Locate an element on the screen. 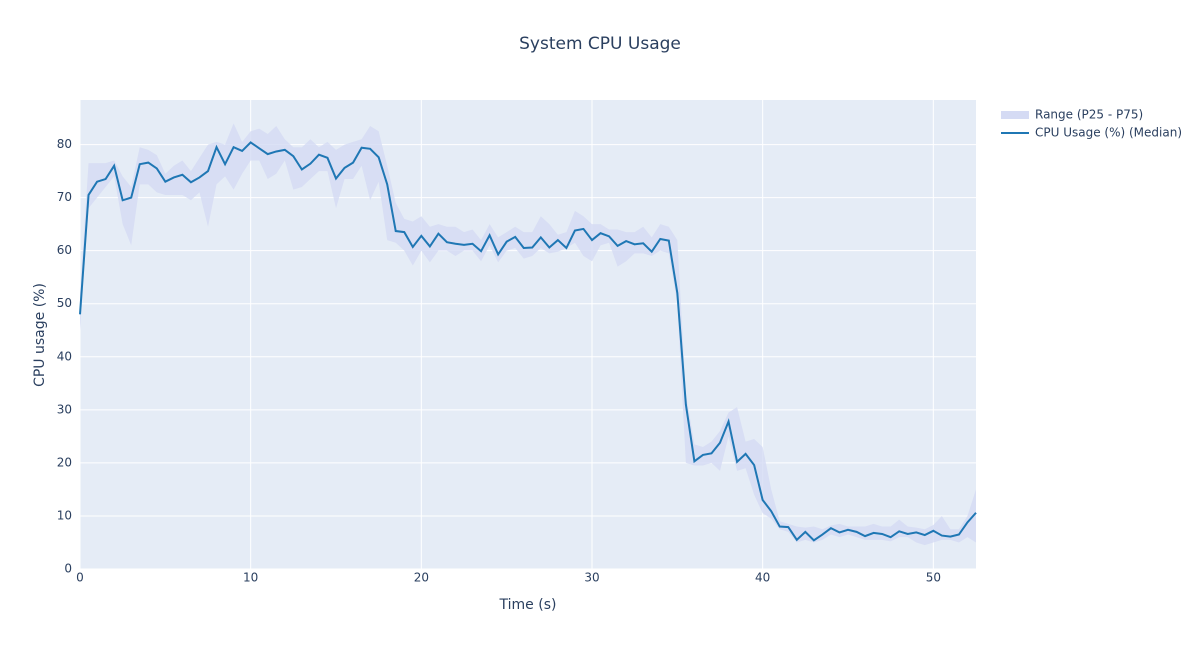  x-axis-label: Time (s) is located at coordinates (528, 605).